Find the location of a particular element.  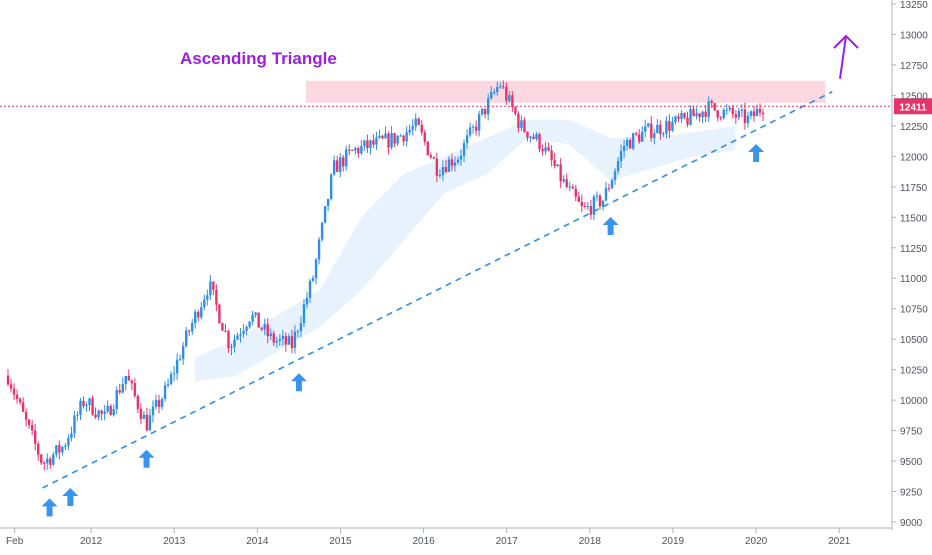

breakout-arrow-head is located at coordinates (846, 41).